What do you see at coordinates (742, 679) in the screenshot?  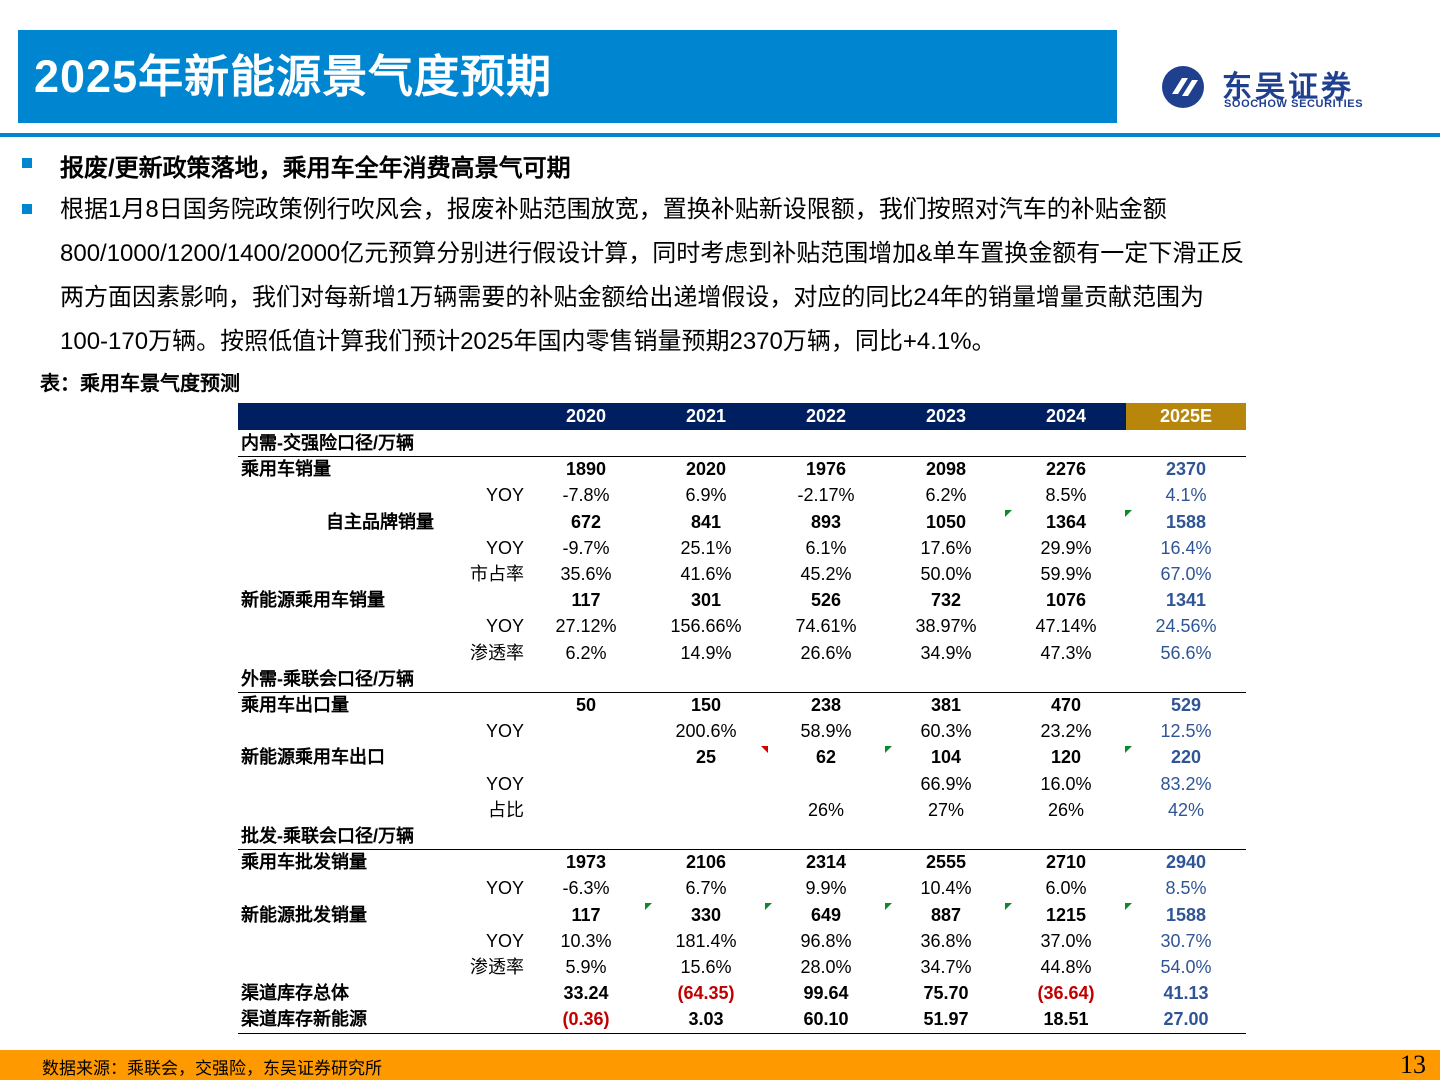 I see `table-row: 外需-乘联会口径/万辆` at bounding box center [742, 679].